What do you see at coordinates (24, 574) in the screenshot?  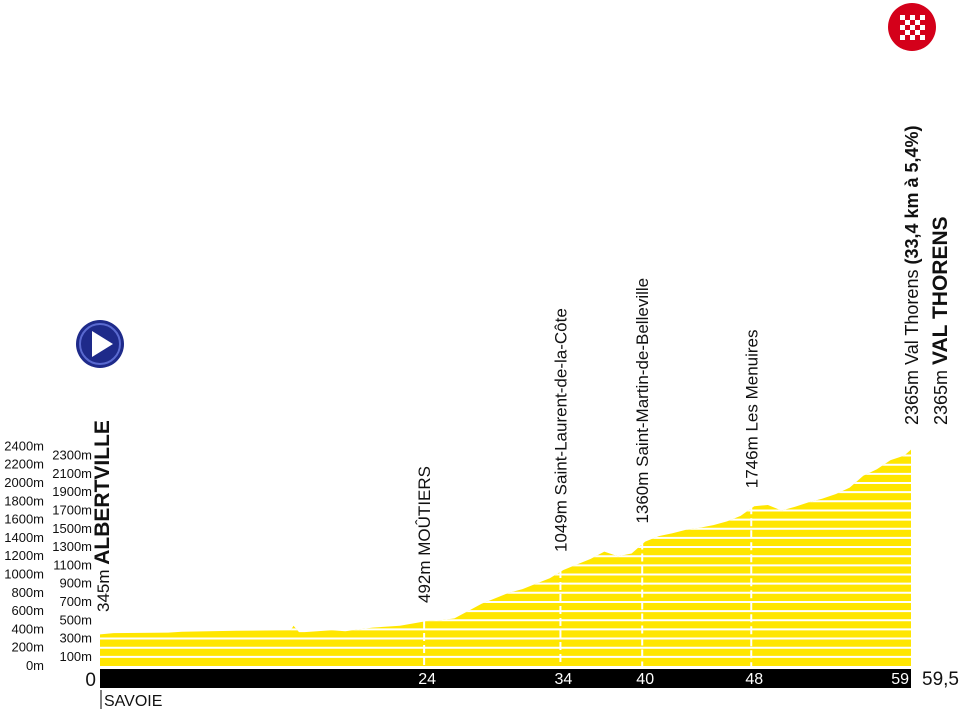 I see `y-tick-label: 1000m` at bounding box center [24, 574].